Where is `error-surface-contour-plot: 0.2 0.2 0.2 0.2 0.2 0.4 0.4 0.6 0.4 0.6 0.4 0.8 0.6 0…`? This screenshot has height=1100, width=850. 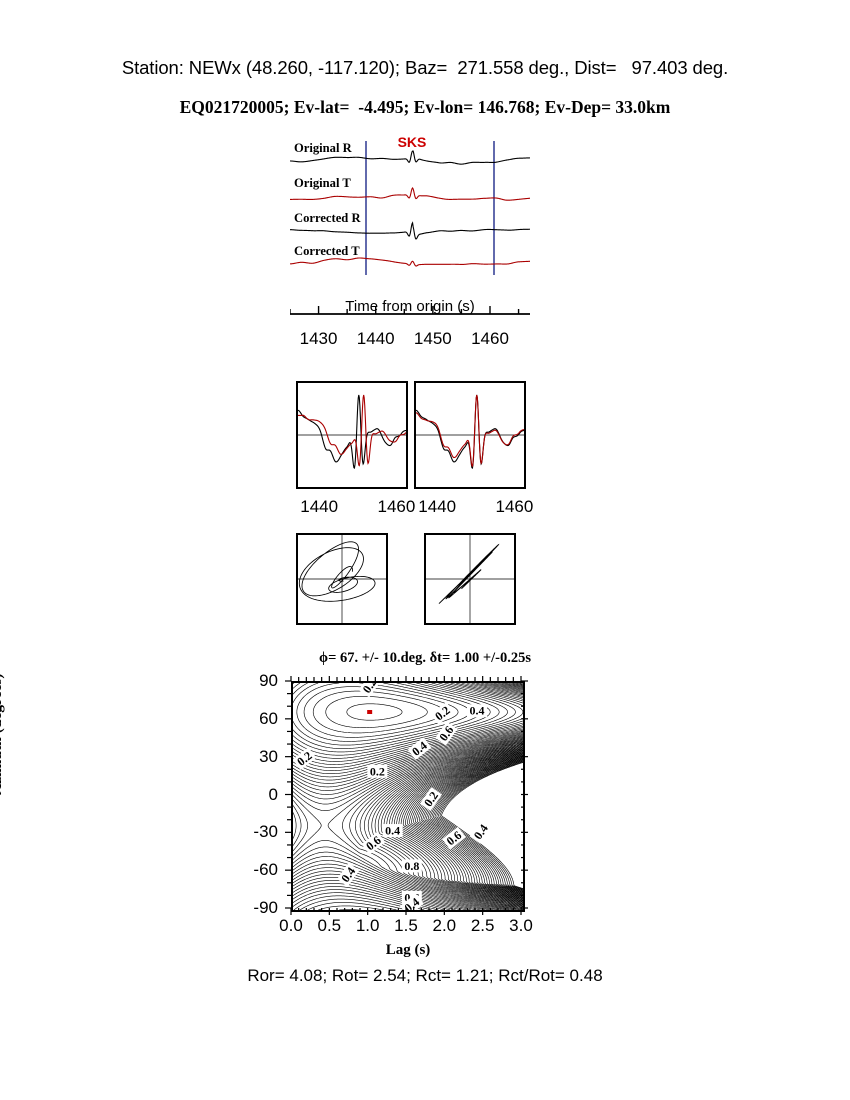
error-surface-contour-plot: 0.2 0.2 0.2 0.2 0.2 0.4 0.4 0.6 0.4 0.6 0.4 0.8 0.6 0… is located at coordinates (408, 796).